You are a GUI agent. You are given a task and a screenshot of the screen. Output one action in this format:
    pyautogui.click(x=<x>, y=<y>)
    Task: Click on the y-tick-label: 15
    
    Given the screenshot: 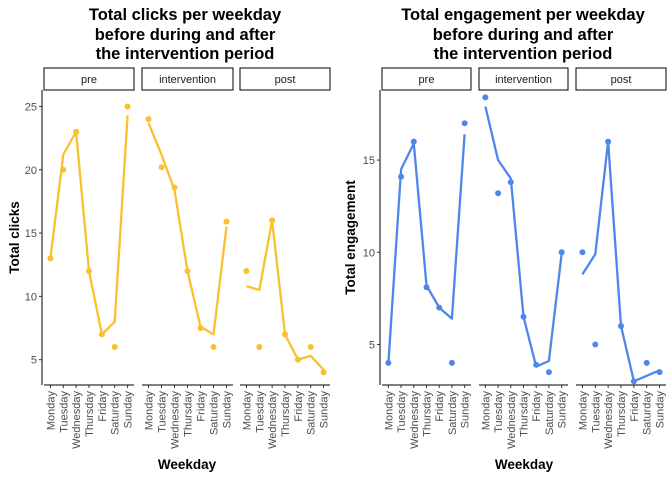 What is the action you would take?
    pyautogui.click(x=369, y=161)
    